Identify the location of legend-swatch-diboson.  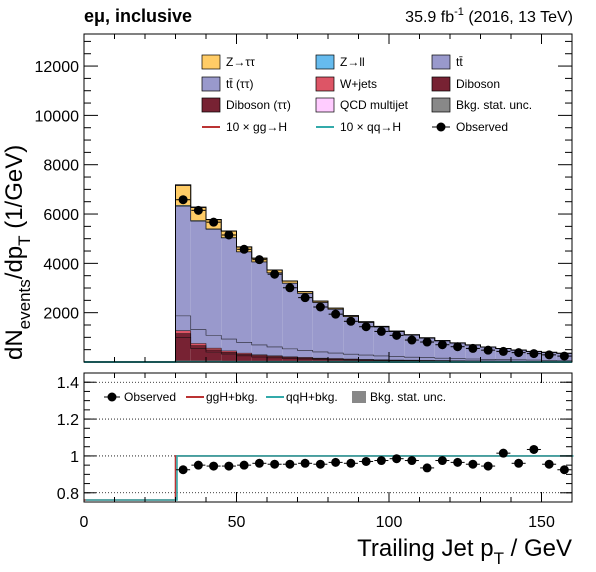
(441, 84).